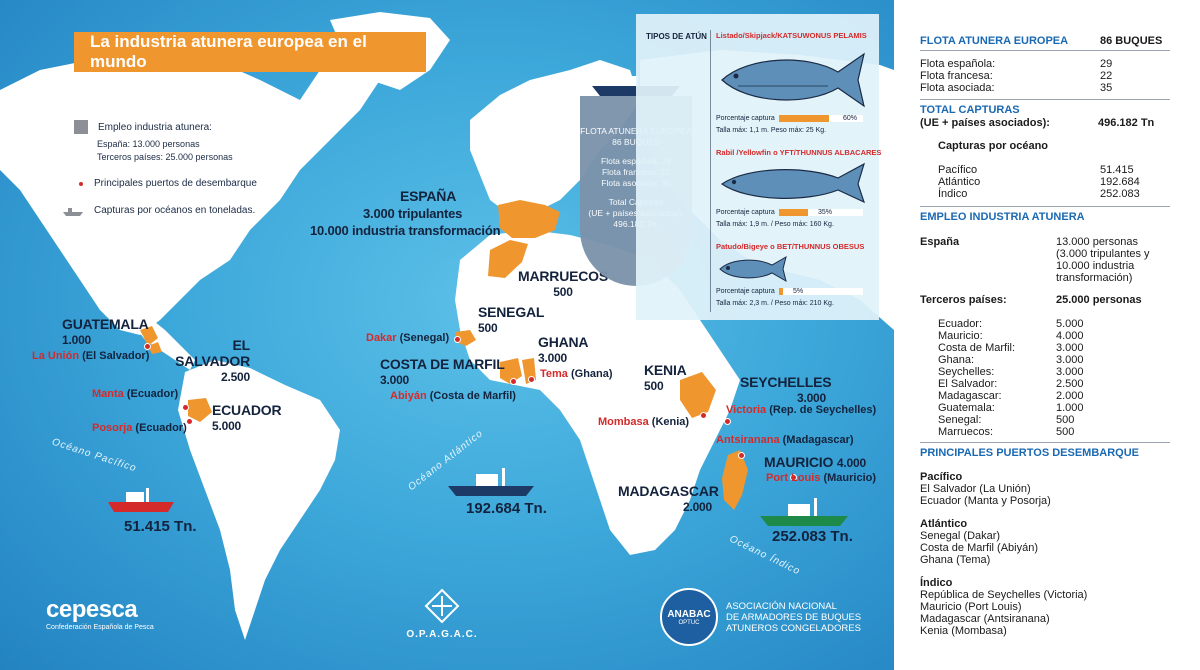 The image size is (1200, 670). What do you see at coordinates (453, 396) in the screenshot?
I see `port-label-abiyan: Abiyán (Costa de Marfil)` at bounding box center [453, 396].